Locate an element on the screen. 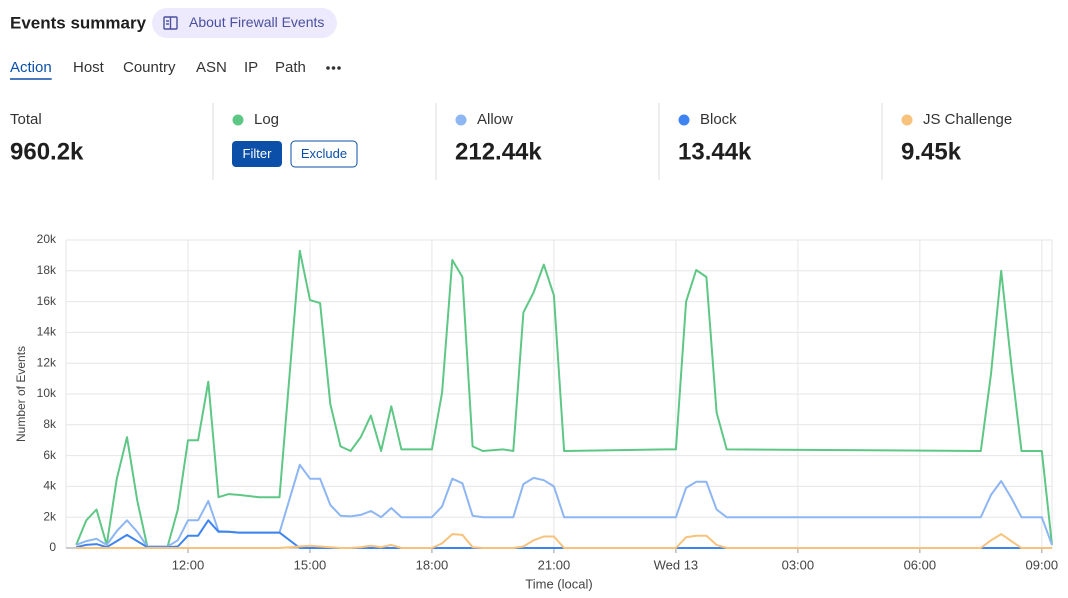 This screenshot has width=1068, height=598. stat-label: Allow is located at coordinates (495, 119).